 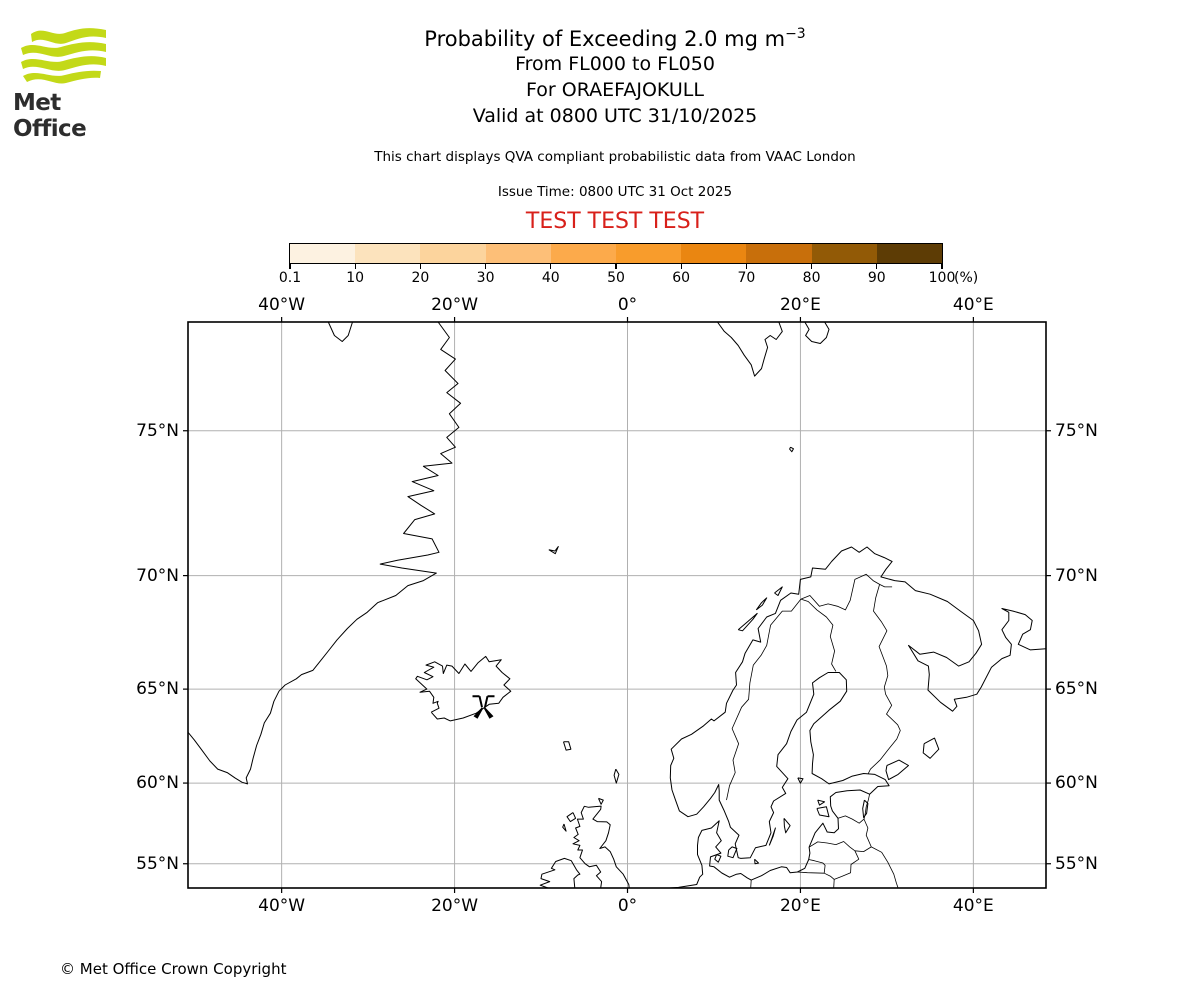 I want to click on border-estonia-russia, so click(x=866, y=807).